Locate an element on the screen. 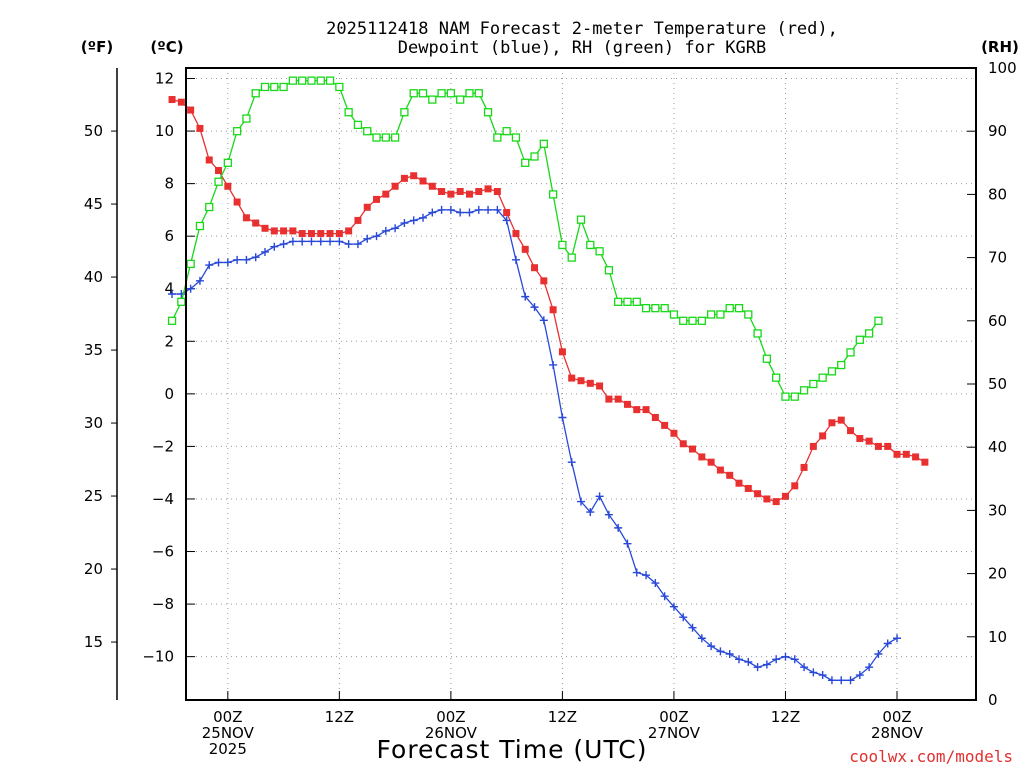 This screenshot has width=1024, height=768. fahrenheit-tick-label: 25 is located at coordinates (93, 496).